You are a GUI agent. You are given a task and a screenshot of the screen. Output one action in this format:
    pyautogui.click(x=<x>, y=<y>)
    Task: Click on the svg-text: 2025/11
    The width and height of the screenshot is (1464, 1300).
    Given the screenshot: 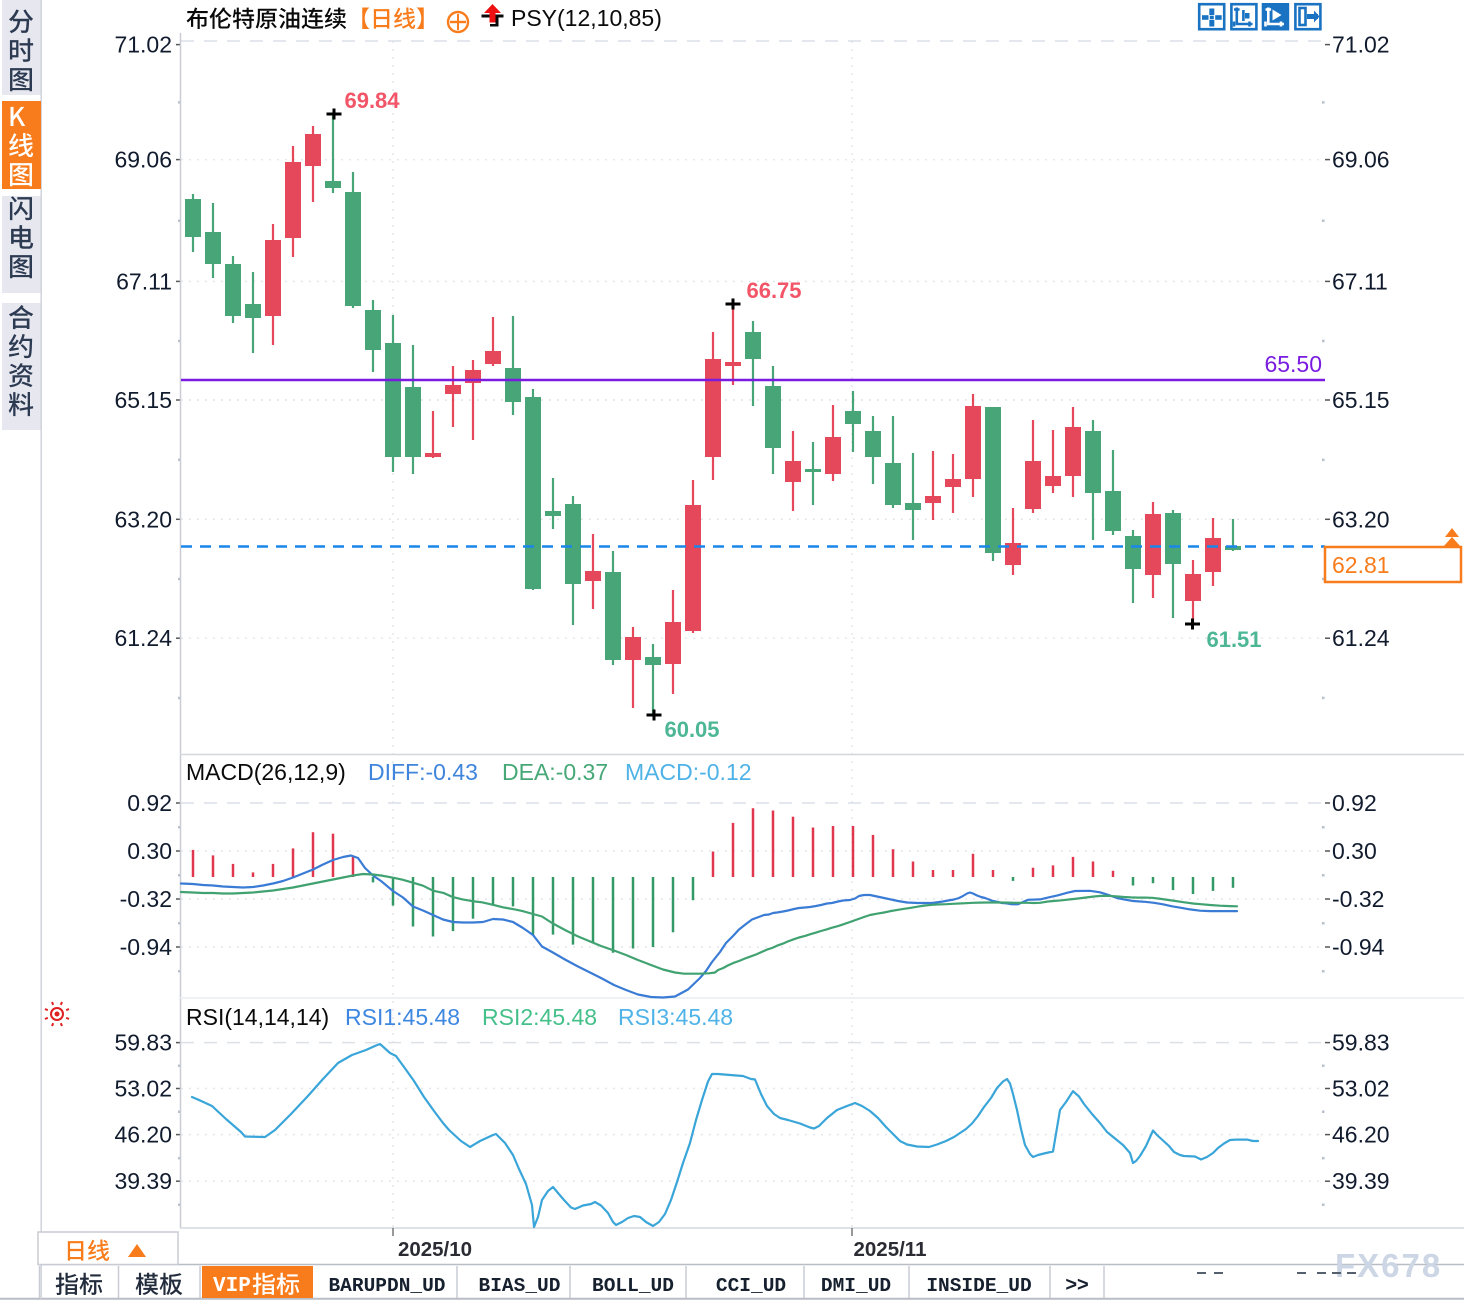 What is the action you would take?
    pyautogui.click(x=890, y=1249)
    